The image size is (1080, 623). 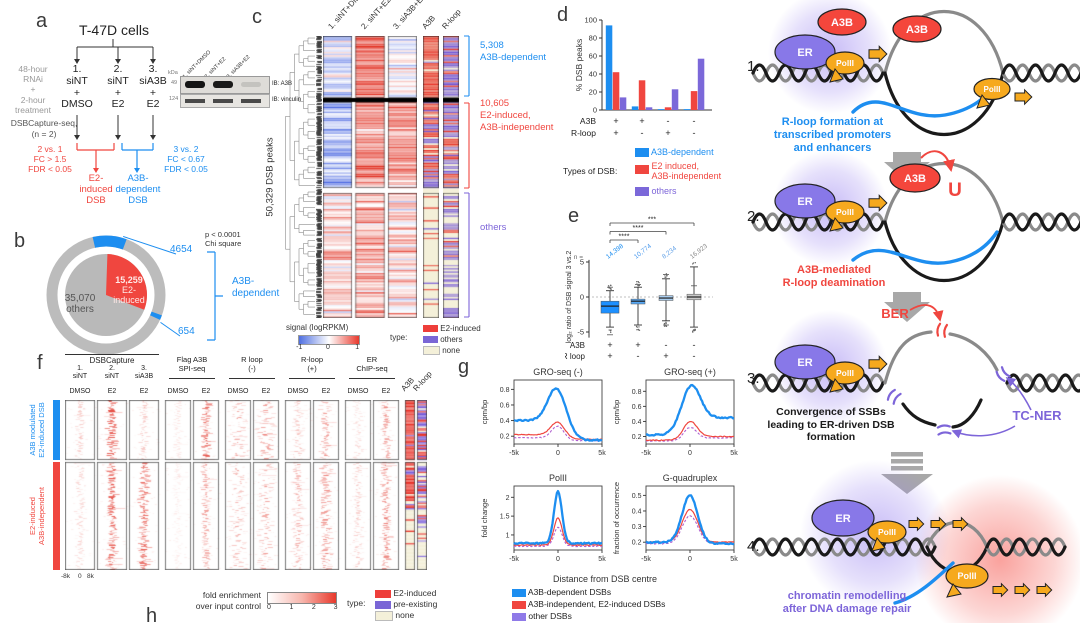 What do you see at coordinates (637, 527) in the screenshot?
I see `svg-text: 0.3` at bounding box center [637, 527].